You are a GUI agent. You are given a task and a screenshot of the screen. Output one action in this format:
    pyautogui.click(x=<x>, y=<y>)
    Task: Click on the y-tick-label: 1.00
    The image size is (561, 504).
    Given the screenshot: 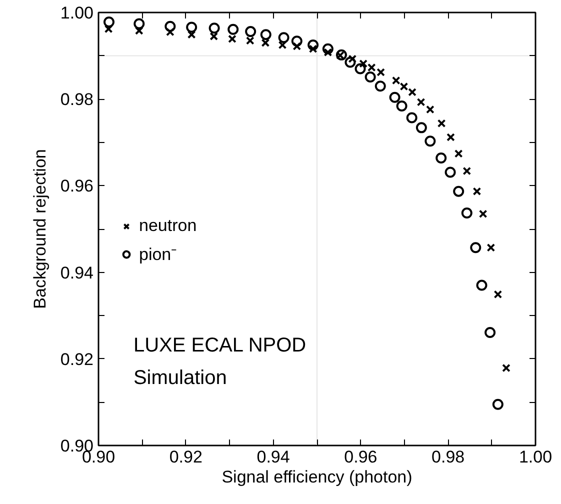 What is the action you would take?
    pyautogui.click(x=77, y=13)
    